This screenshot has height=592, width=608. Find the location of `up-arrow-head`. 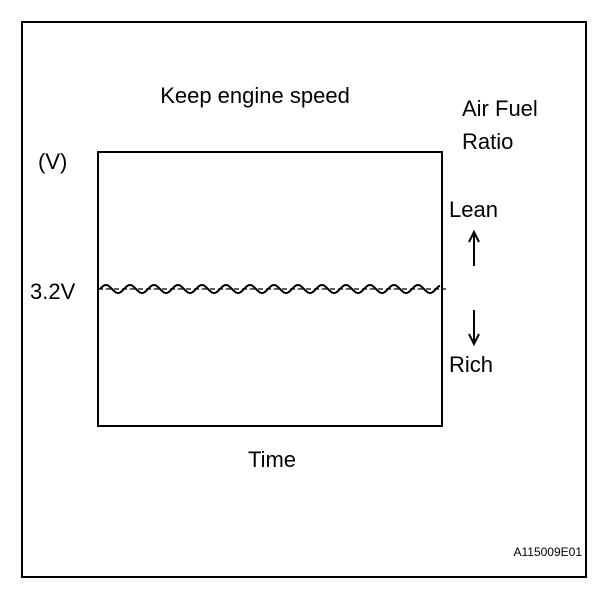

up-arrow-head is located at coordinates (474, 236).